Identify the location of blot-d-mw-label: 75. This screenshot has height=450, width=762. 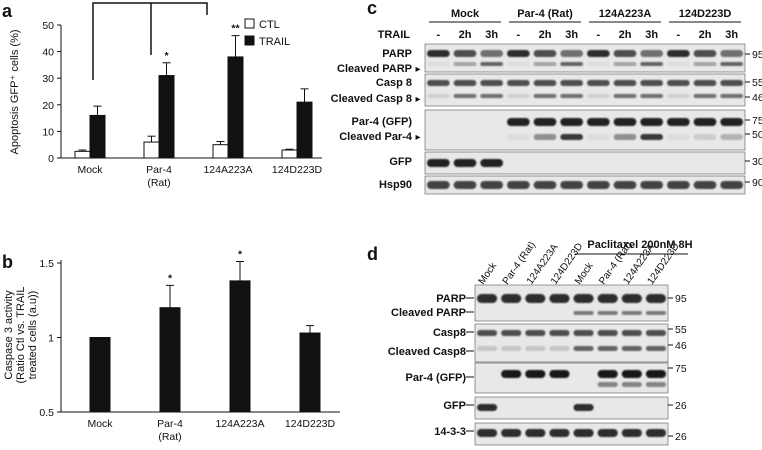
(681, 369).